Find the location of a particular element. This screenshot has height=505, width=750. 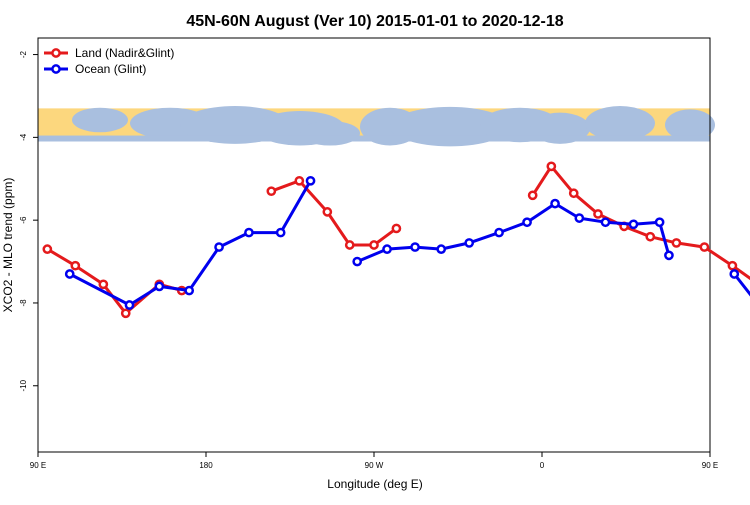

y-axis-label: XCO2 - MLO trend (ppm) is located at coordinates (8, 245).